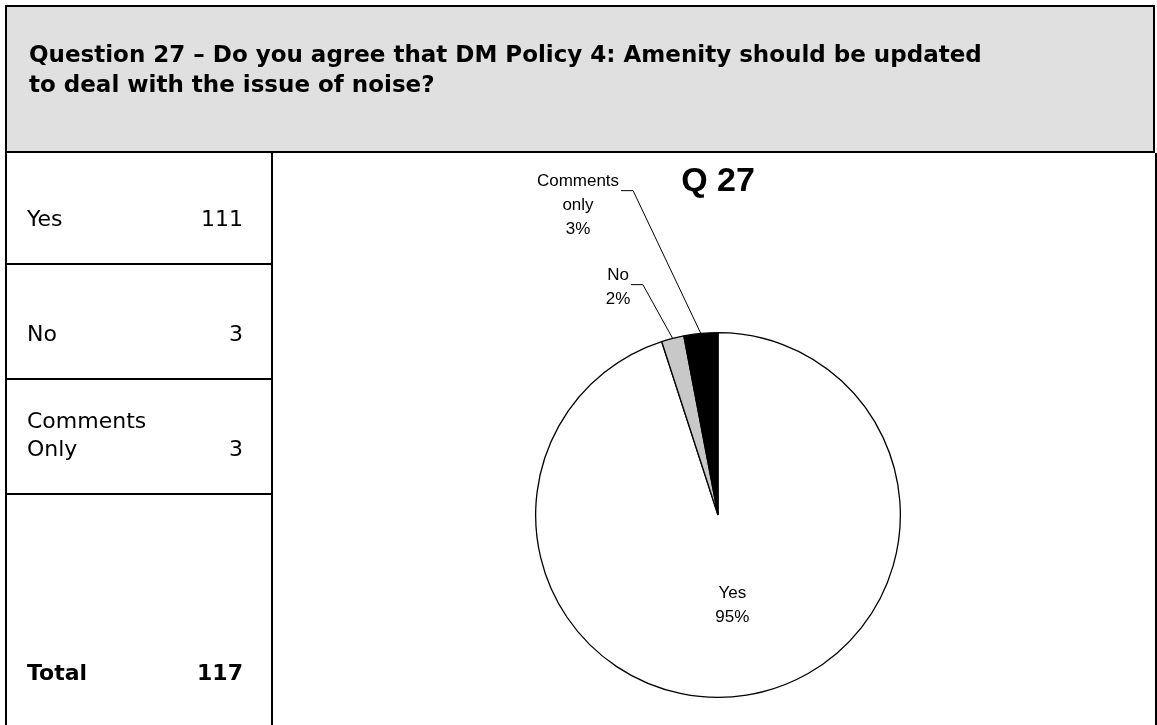 Image resolution: width=1157 pixels, height=725 pixels. Describe the element at coordinates (732, 592) in the screenshot. I see `slice-label: Yes` at that location.